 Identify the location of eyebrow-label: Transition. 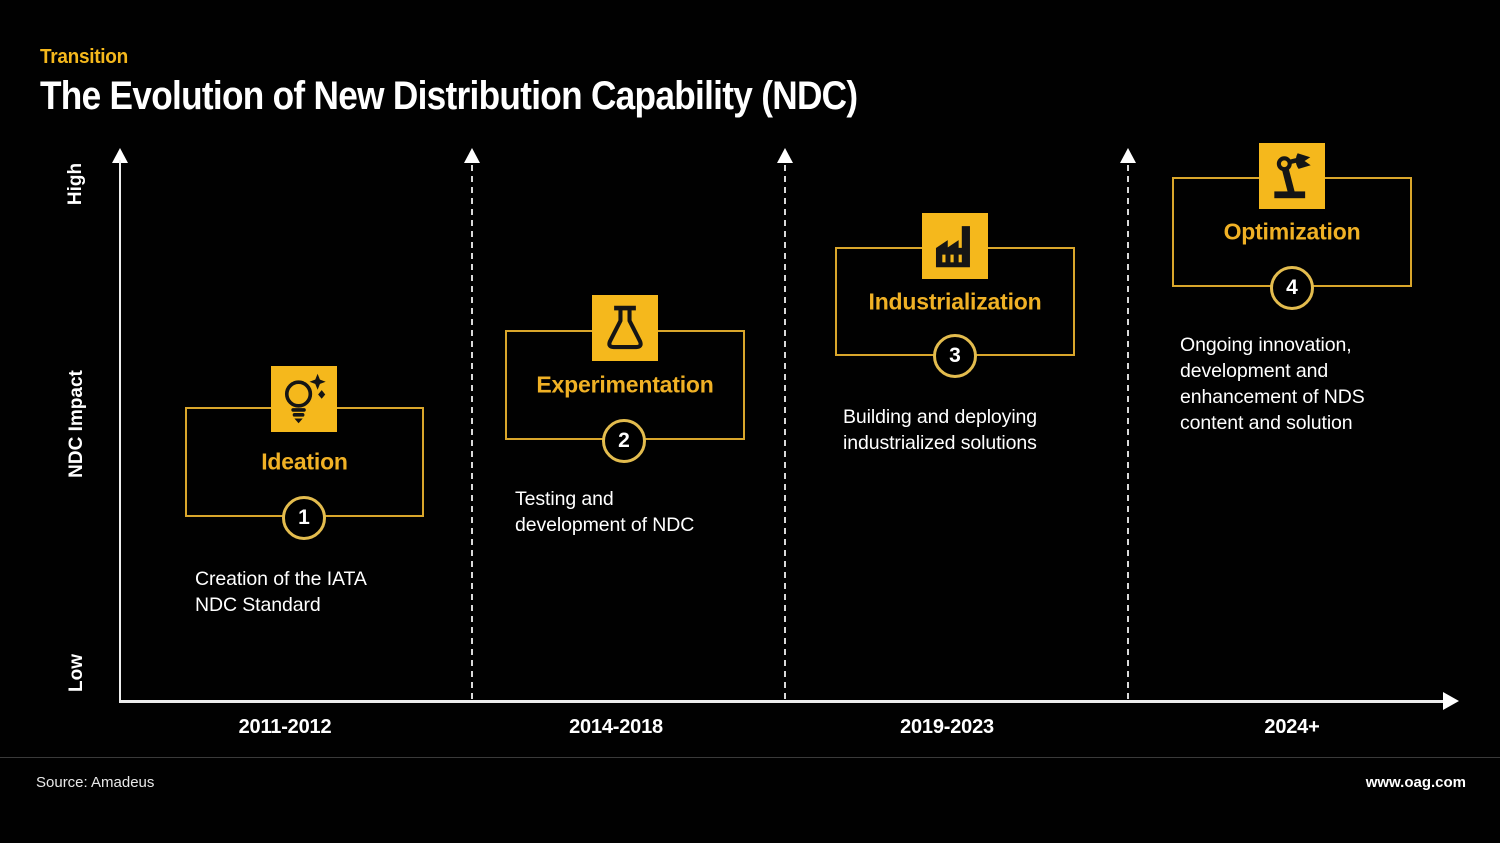
(84, 57).